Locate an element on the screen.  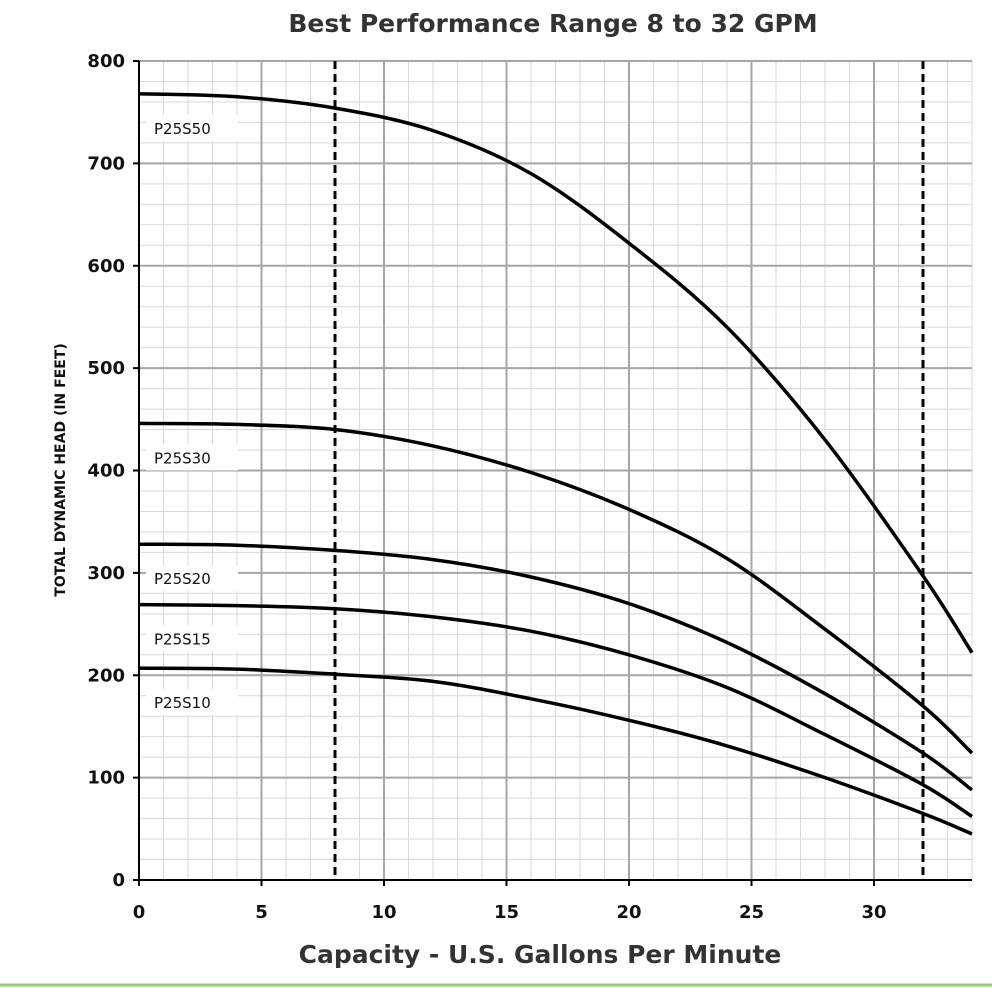
y-tick-label: 800 is located at coordinates (106, 61).